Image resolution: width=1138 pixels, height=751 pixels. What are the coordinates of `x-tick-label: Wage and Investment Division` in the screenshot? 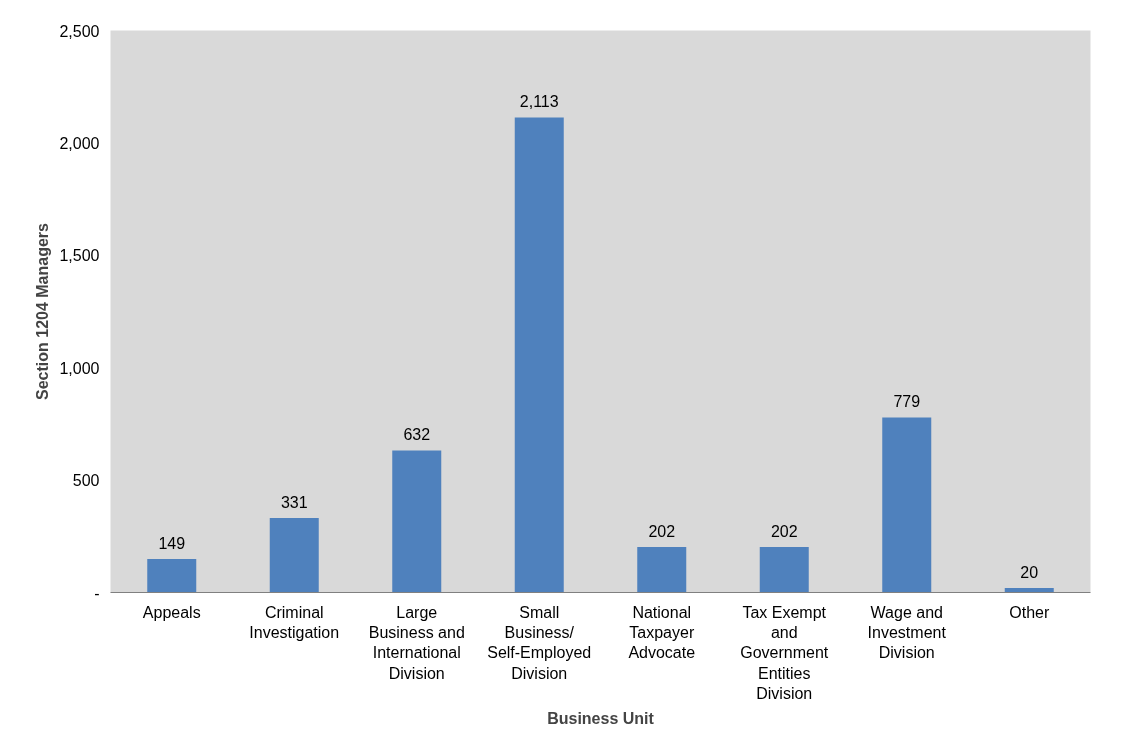 It's located at (907, 632).